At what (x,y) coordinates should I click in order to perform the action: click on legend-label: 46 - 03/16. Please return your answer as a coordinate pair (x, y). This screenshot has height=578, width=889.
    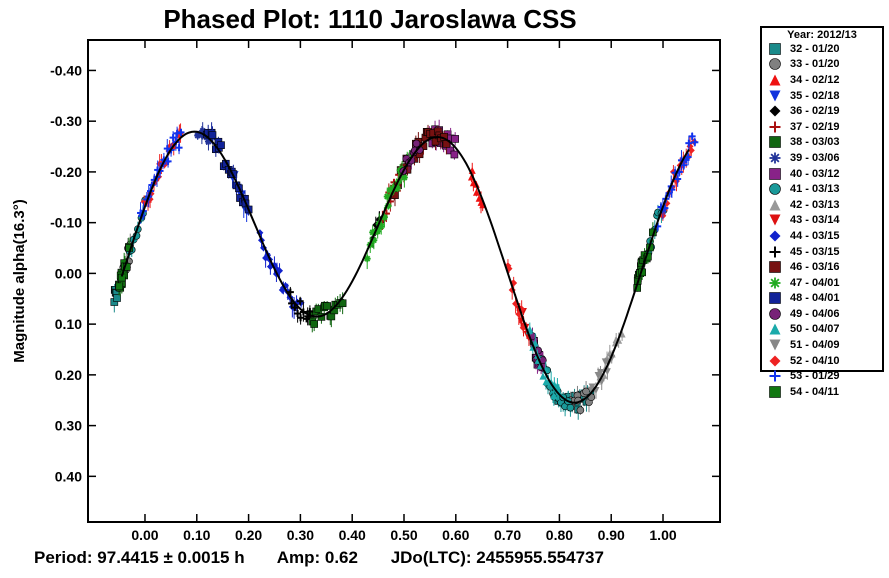
    Looking at the image, I should click on (815, 267).